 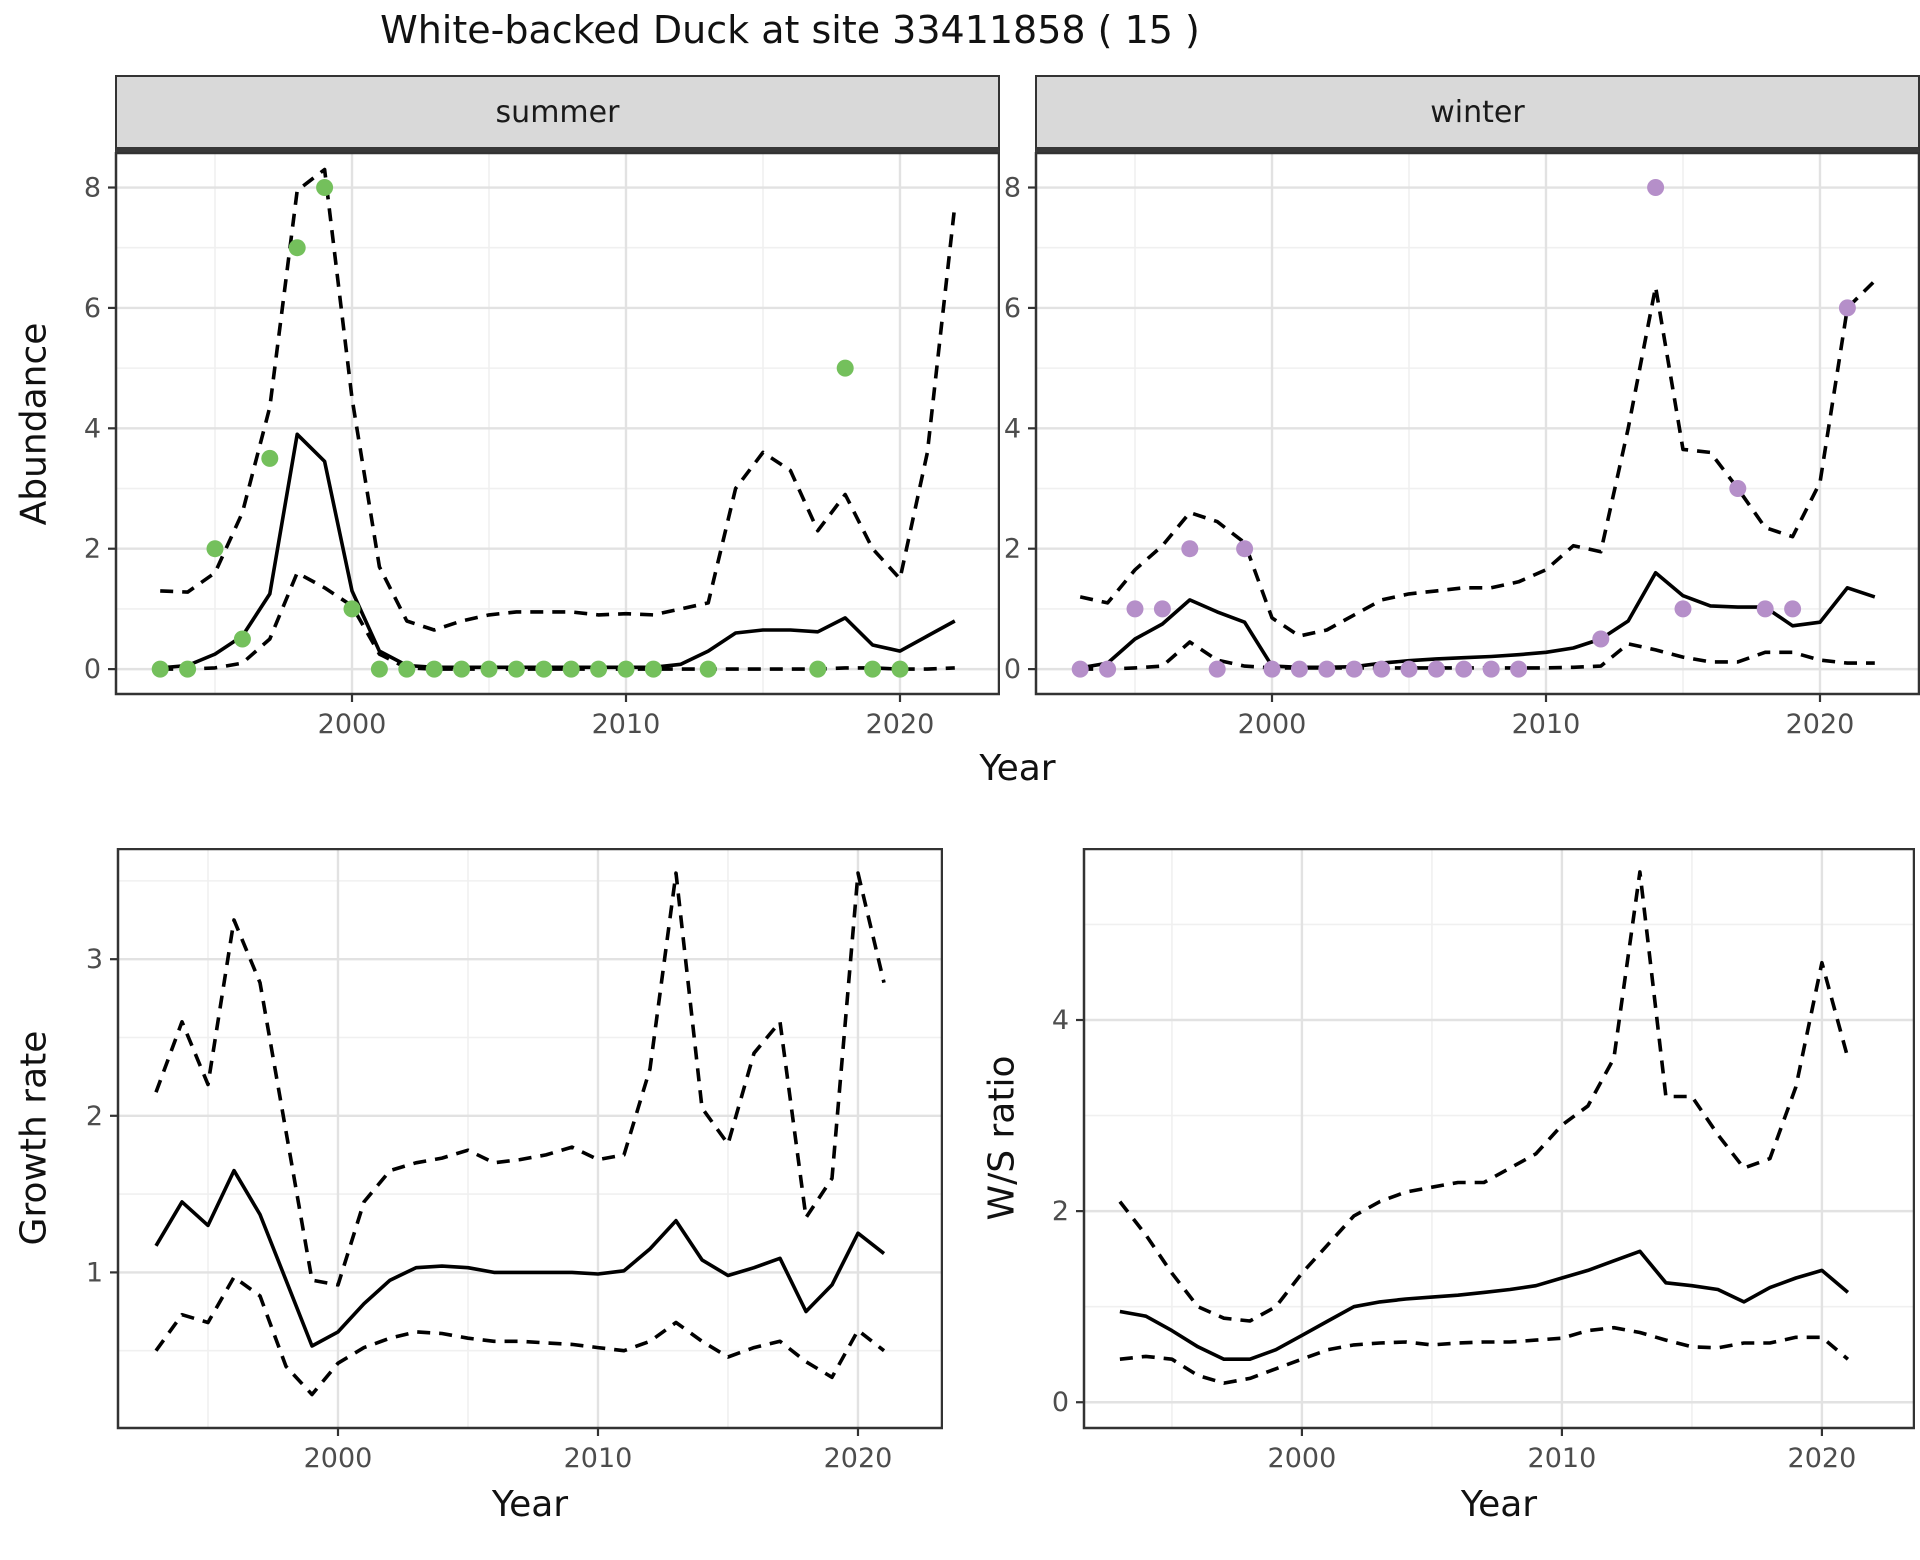 What do you see at coordinates (94, 959) in the screenshot?
I see `y-tick-label: 3` at bounding box center [94, 959].